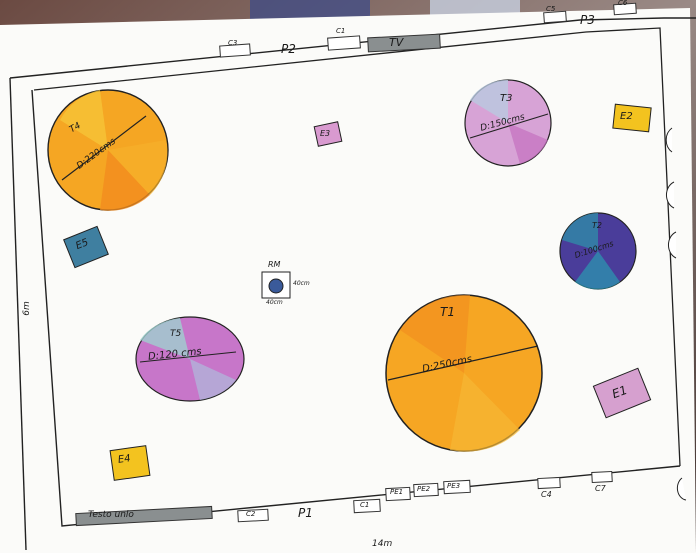 This screenshot has width=696, height=553. I want to click on extra-e3-label: E3, so click(325, 133).